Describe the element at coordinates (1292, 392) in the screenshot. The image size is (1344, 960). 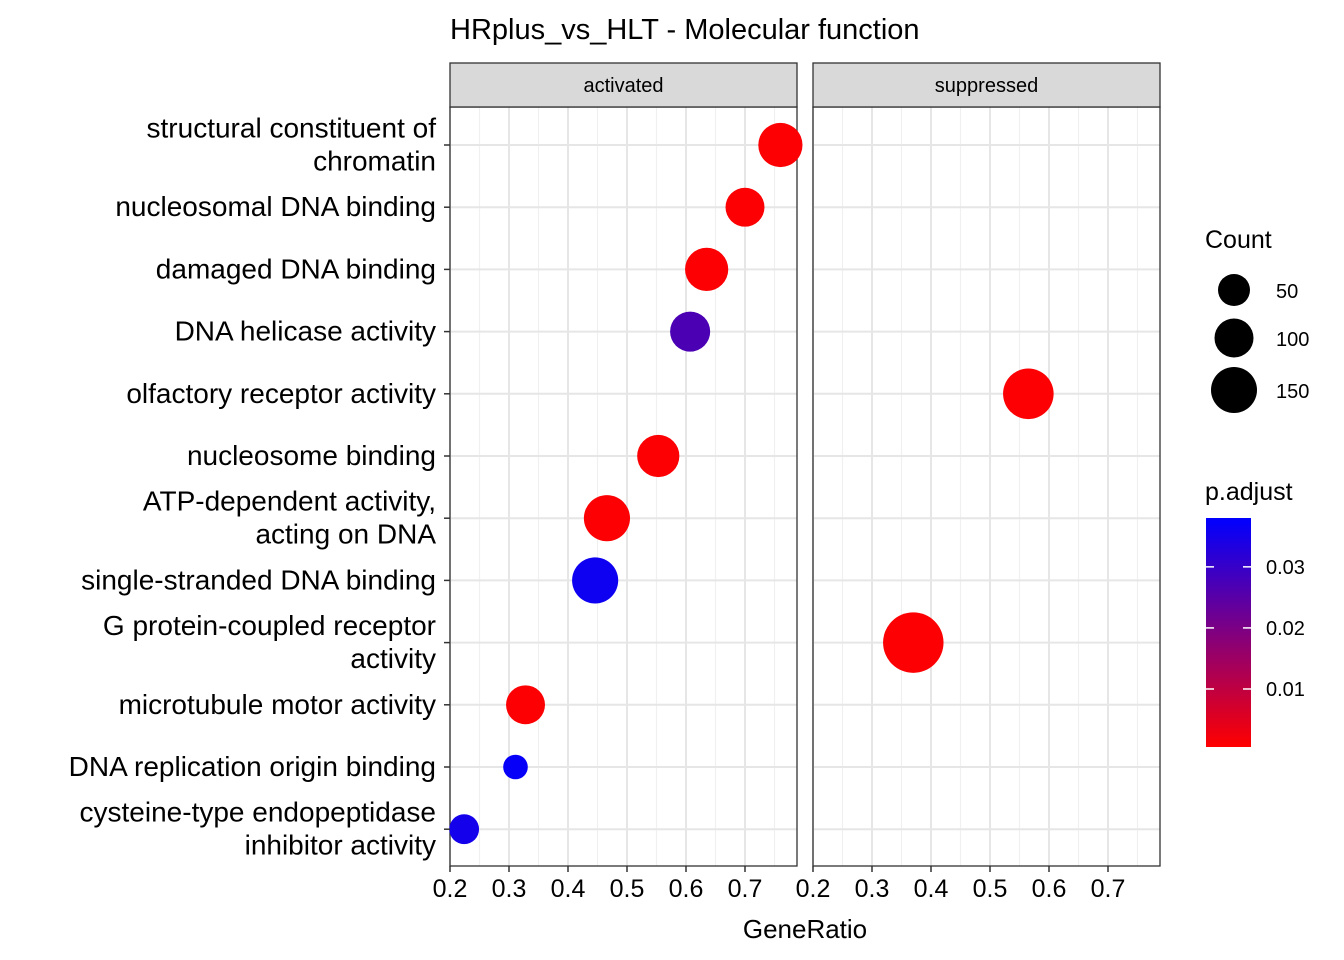
I see `size-legend-label: 150` at that location.